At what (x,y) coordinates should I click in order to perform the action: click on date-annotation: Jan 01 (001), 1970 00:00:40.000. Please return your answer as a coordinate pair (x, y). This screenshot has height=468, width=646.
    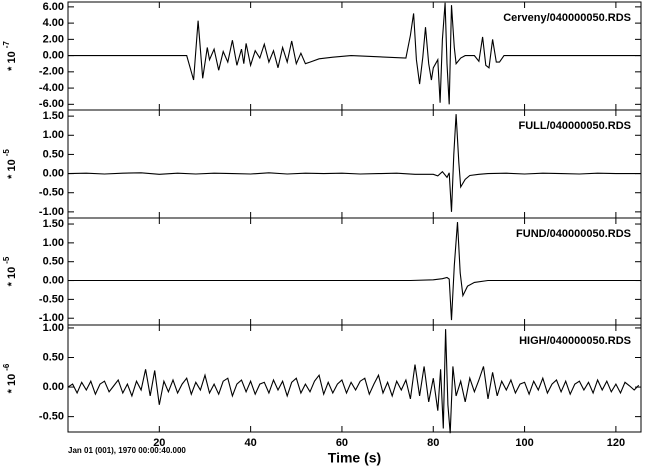
    Looking at the image, I should click on (127, 450).